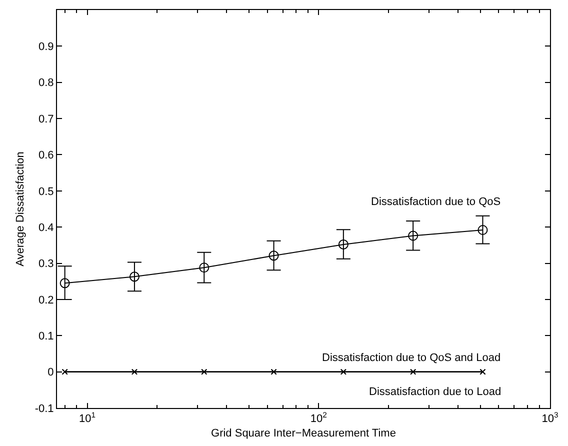 The width and height of the screenshot is (568, 446). I want to click on y-tick-label: 0, so click(51, 372).